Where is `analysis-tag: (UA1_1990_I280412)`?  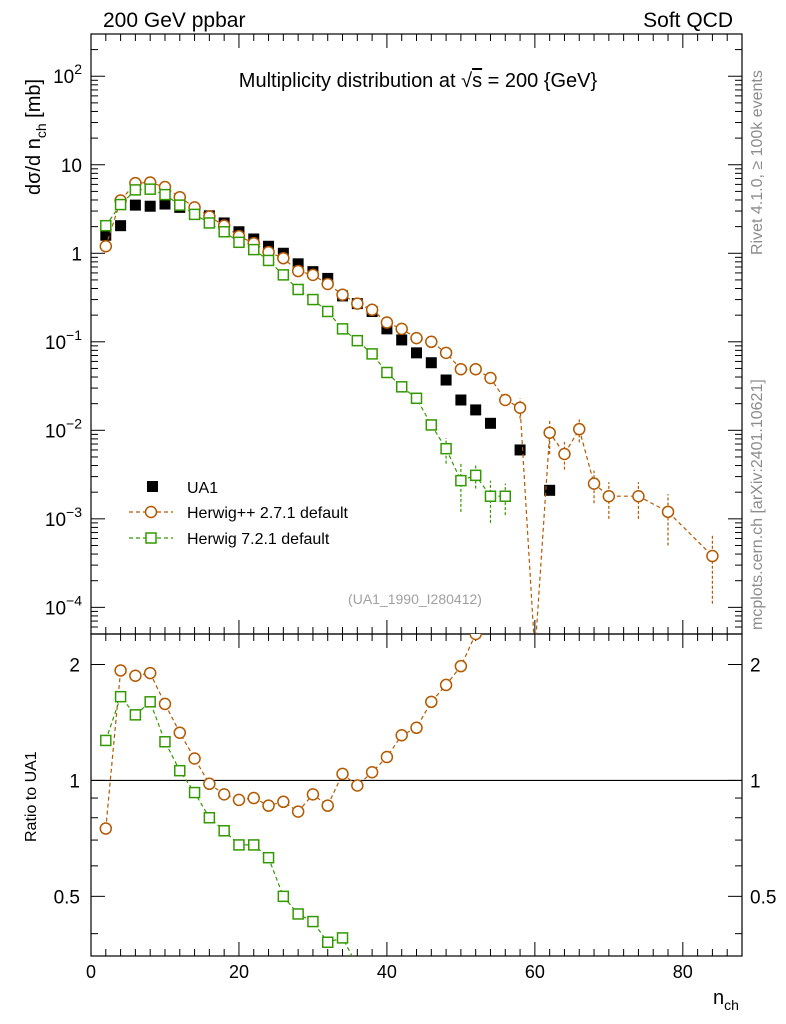 analysis-tag: (UA1_1990_I280412) is located at coordinates (415, 599).